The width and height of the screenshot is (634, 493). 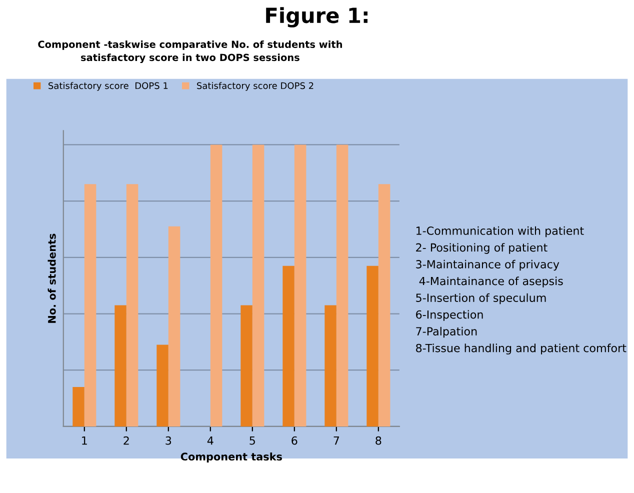 What do you see at coordinates (210, 440) in the screenshot?
I see `x-tick-label: 4` at bounding box center [210, 440].